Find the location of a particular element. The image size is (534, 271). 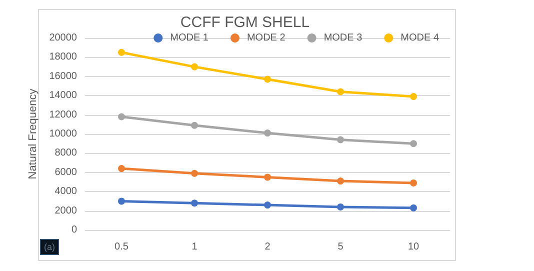

y-tick-label: 18000 is located at coordinates (63, 57).